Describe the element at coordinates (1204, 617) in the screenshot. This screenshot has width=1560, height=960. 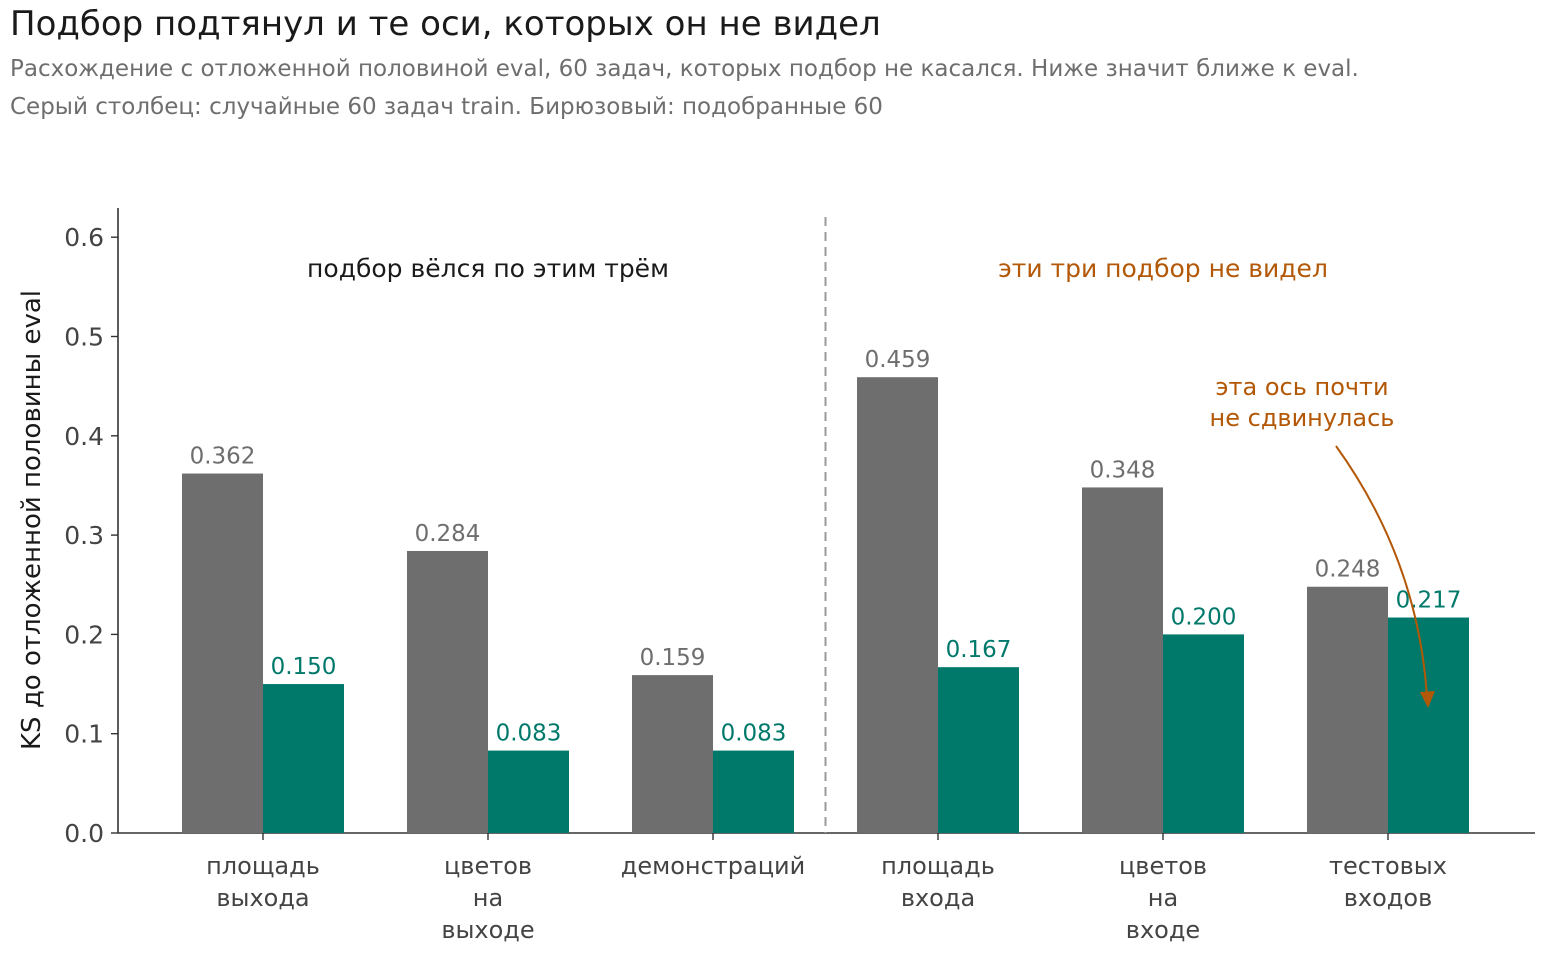
I see `data-label-selected-4: 0.200` at that location.